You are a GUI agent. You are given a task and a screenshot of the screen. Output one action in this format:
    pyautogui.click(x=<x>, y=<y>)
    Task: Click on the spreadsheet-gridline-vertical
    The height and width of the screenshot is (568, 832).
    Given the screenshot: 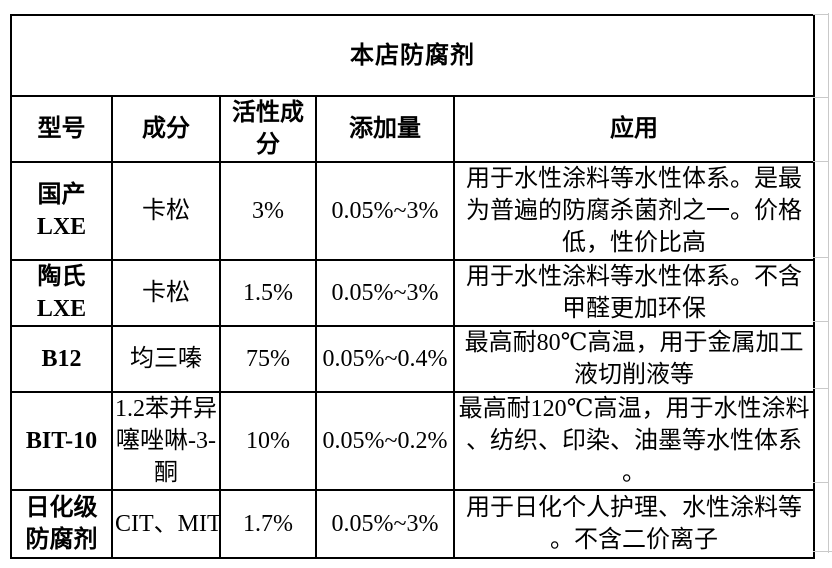 What is the action you would take?
    pyautogui.click(x=828, y=283)
    